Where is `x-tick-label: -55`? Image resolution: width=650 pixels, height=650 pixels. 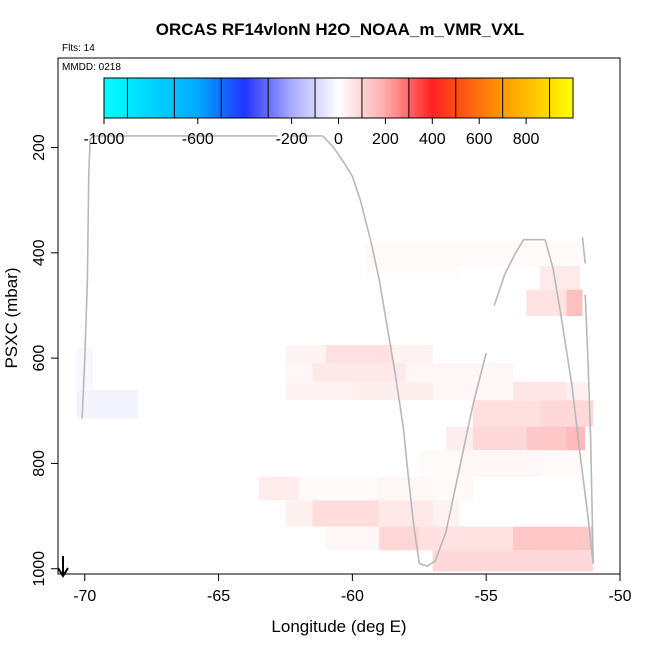
x-tick-label: -55 is located at coordinates (486, 596).